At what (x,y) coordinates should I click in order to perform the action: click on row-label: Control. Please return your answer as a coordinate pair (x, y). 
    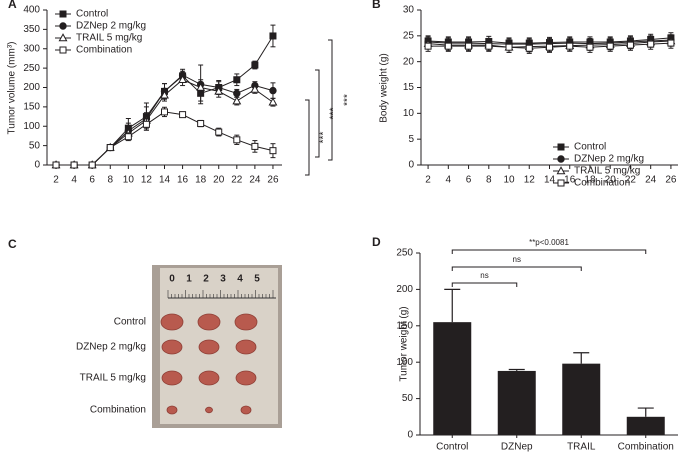
    Looking at the image, I should click on (130, 322).